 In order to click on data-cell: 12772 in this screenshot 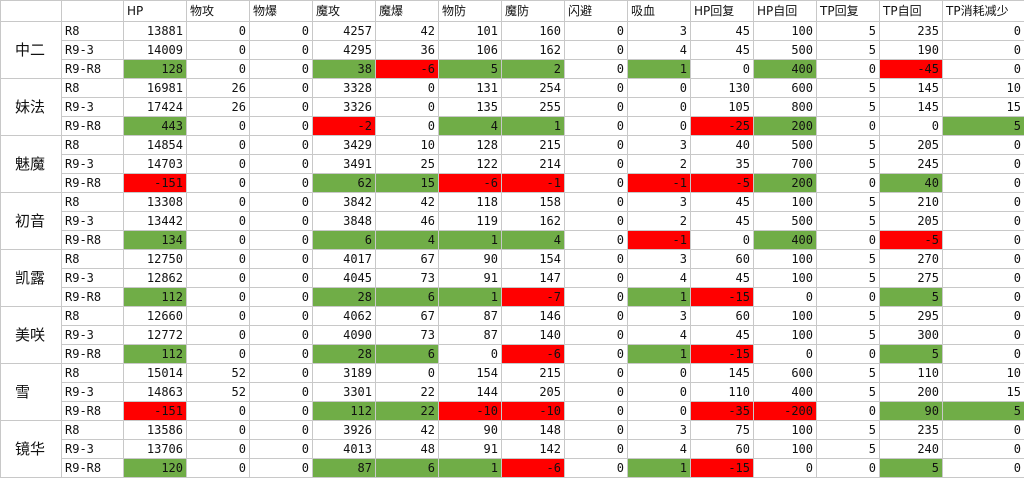, I will do `click(155, 335)`.